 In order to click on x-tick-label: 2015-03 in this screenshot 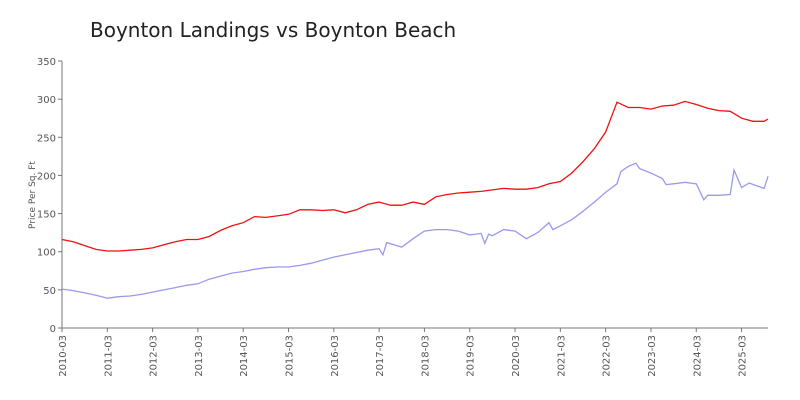, I will do `click(290, 356)`.